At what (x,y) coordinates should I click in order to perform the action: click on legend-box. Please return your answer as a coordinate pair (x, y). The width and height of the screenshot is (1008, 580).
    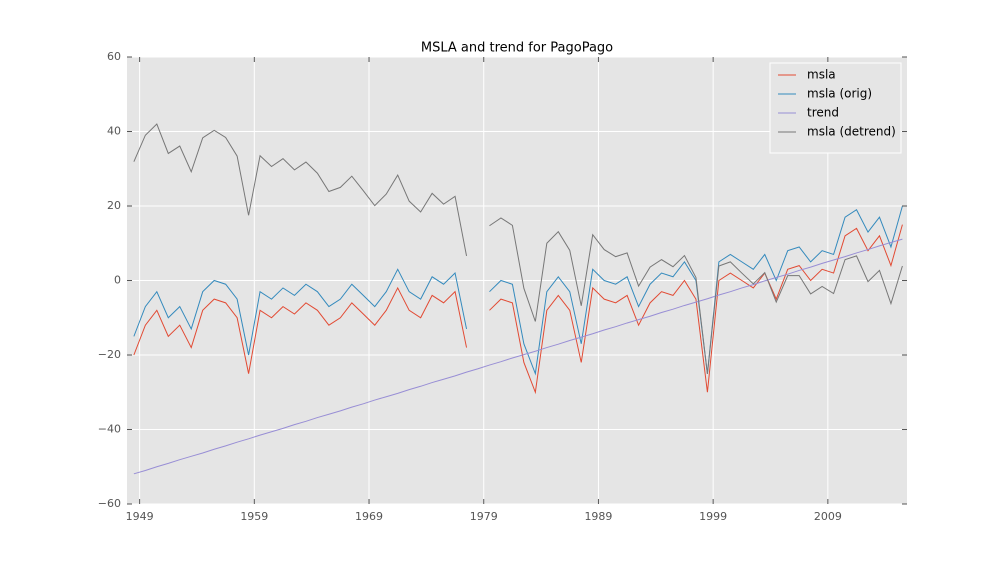
    Looking at the image, I should click on (835, 108).